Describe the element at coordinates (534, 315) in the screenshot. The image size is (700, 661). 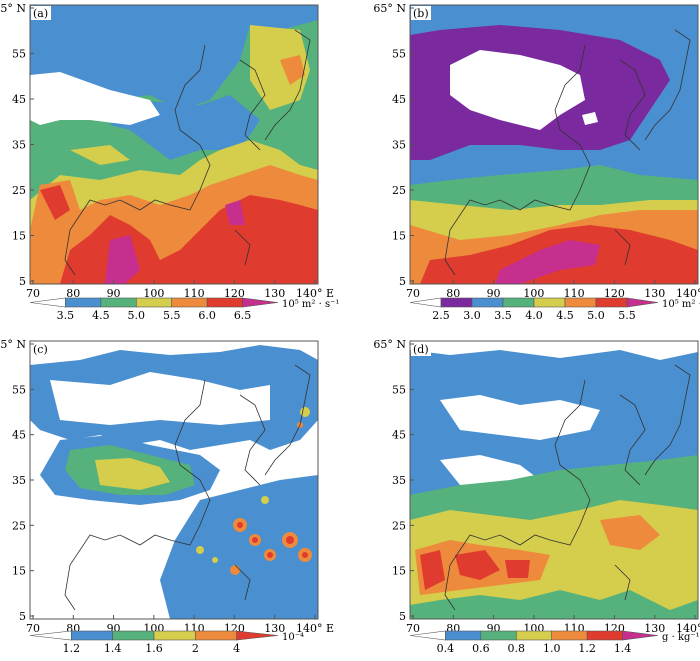
I see `colorbar-tick-label: 4.0` at that location.